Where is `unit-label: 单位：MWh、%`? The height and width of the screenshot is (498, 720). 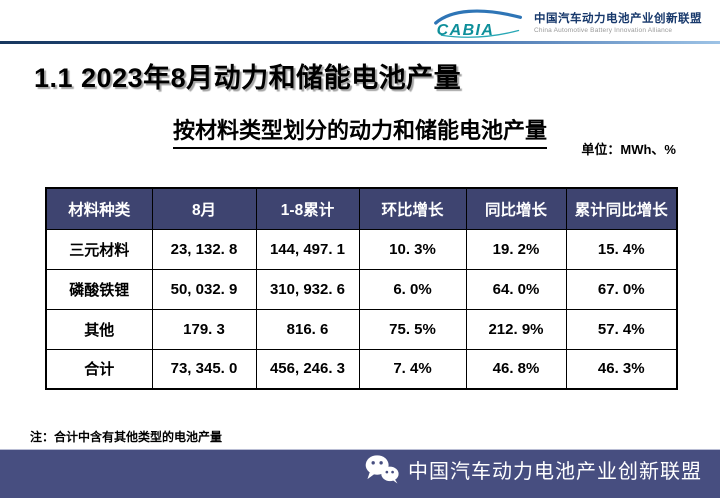
unit-label: 单位：MWh、% is located at coordinates (628, 149).